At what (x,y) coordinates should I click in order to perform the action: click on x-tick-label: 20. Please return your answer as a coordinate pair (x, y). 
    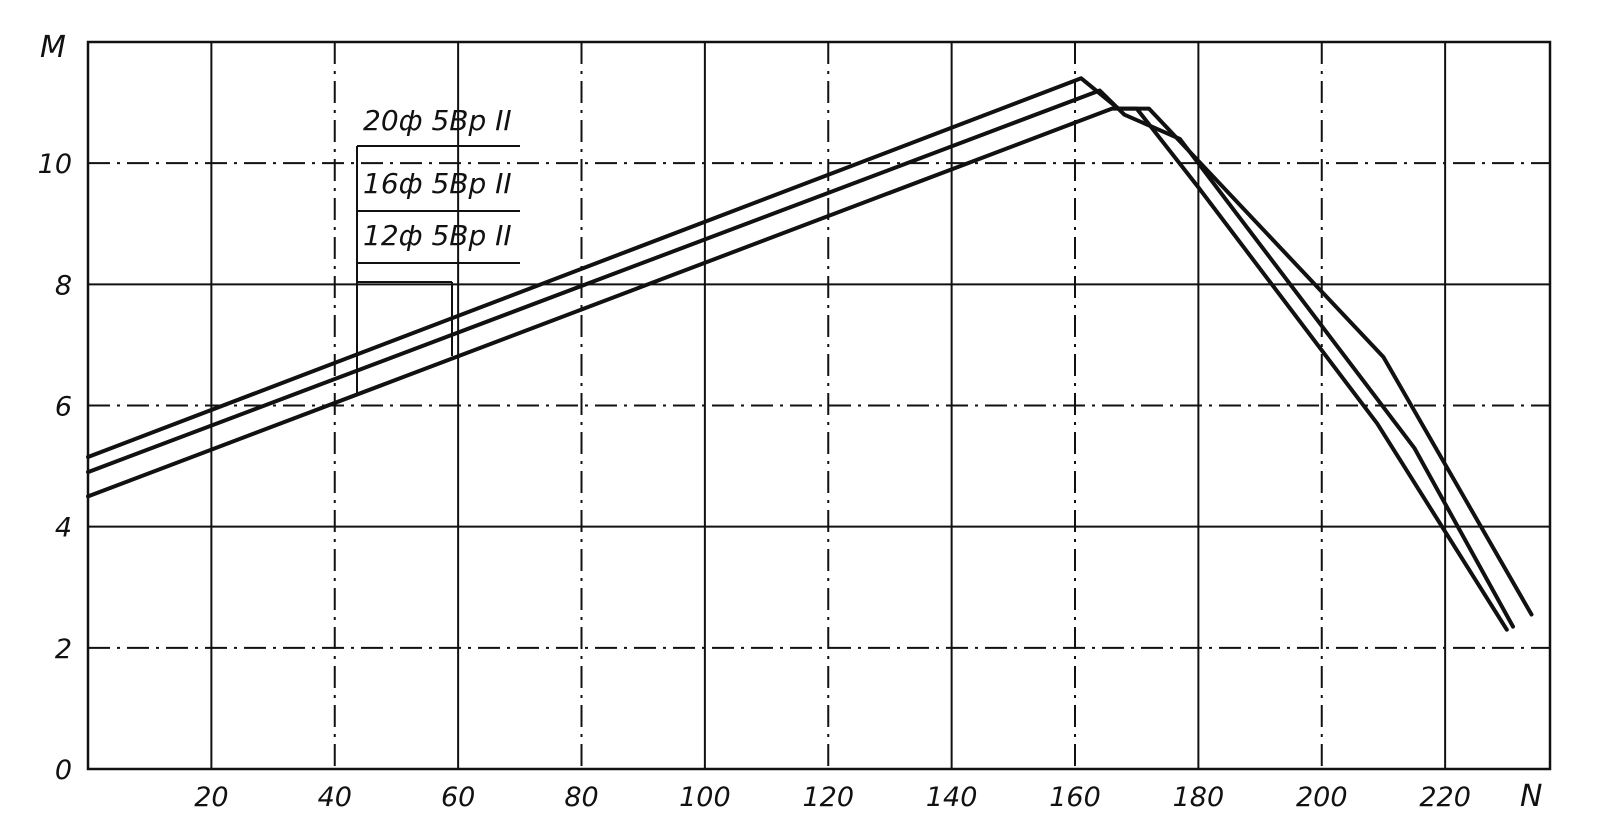
    Looking at the image, I should click on (211, 797).